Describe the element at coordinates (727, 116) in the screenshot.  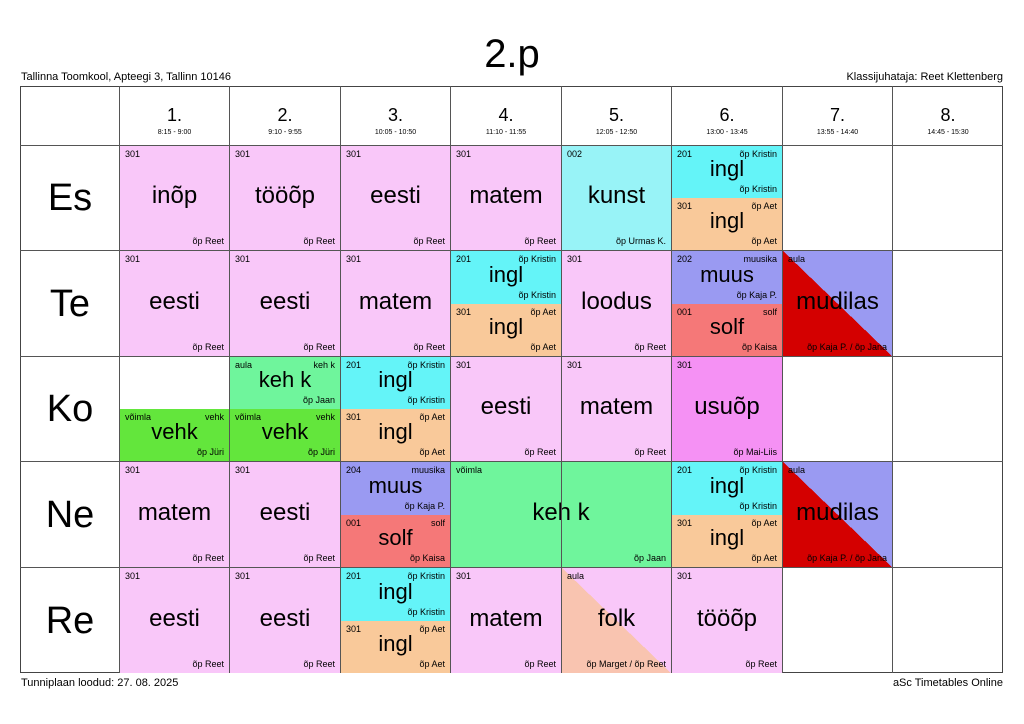
I see `period-header: 6. 13:00 - 13:45` at that location.